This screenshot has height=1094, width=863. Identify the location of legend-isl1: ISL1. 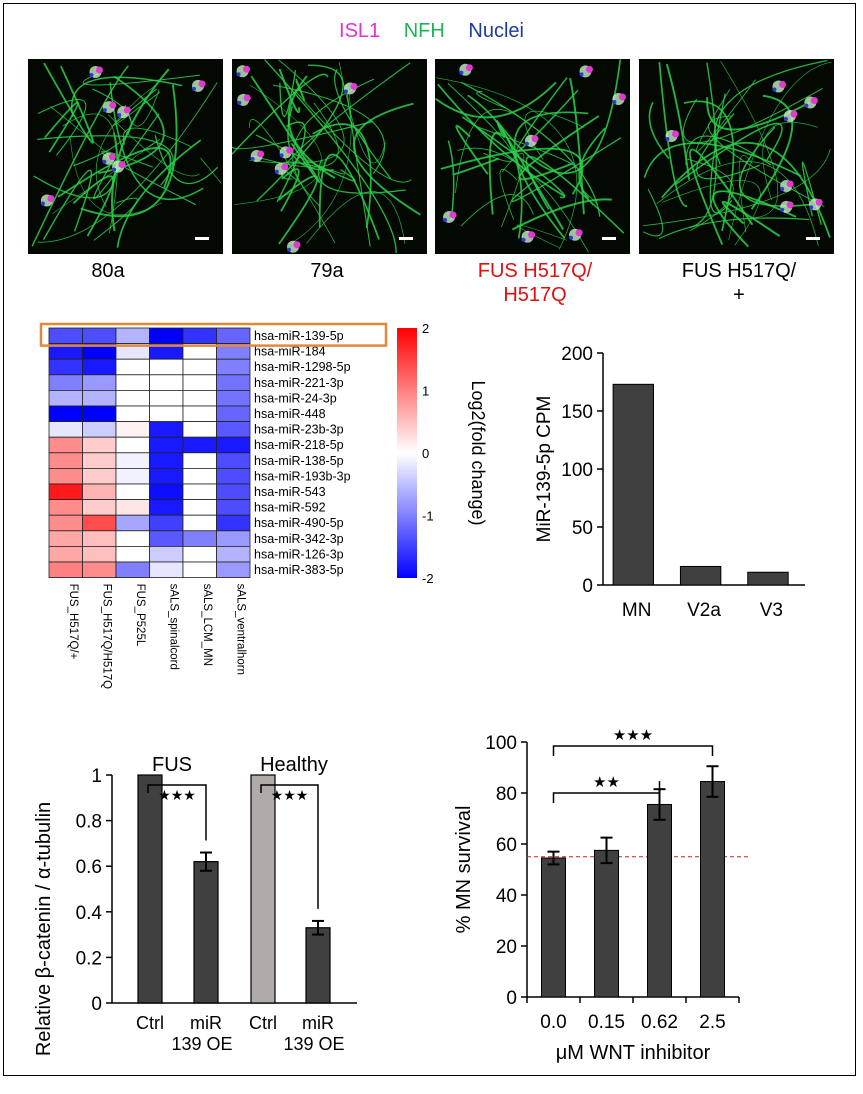
(360, 31).